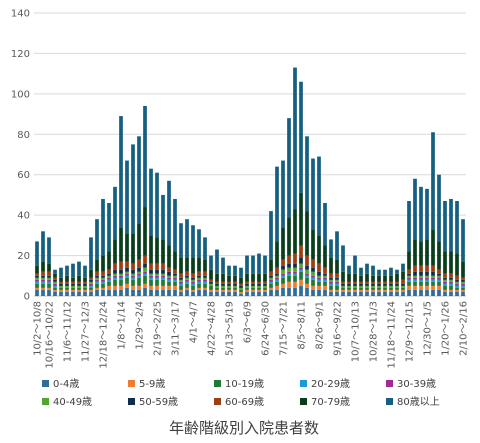 Image resolution: width=480 pixels, height=443 pixels. What do you see at coordinates (338, 328) in the screenshot?
I see `x-tick-label: 9/16～9/22` at bounding box center [338, 328].